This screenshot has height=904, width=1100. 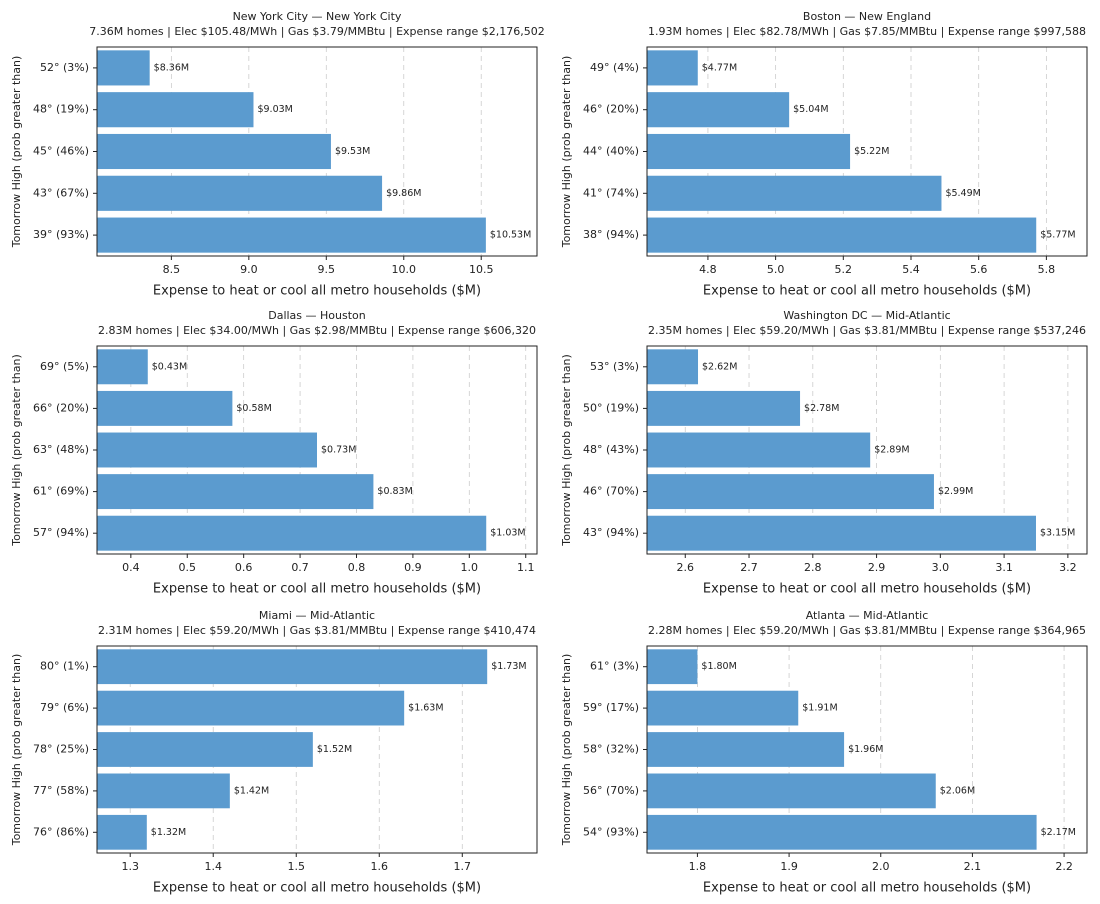 What do you see at coordinates (686, 567) in the screenshot?
I see `x-tick-label: 2.6` at bounding box center [686, 567].